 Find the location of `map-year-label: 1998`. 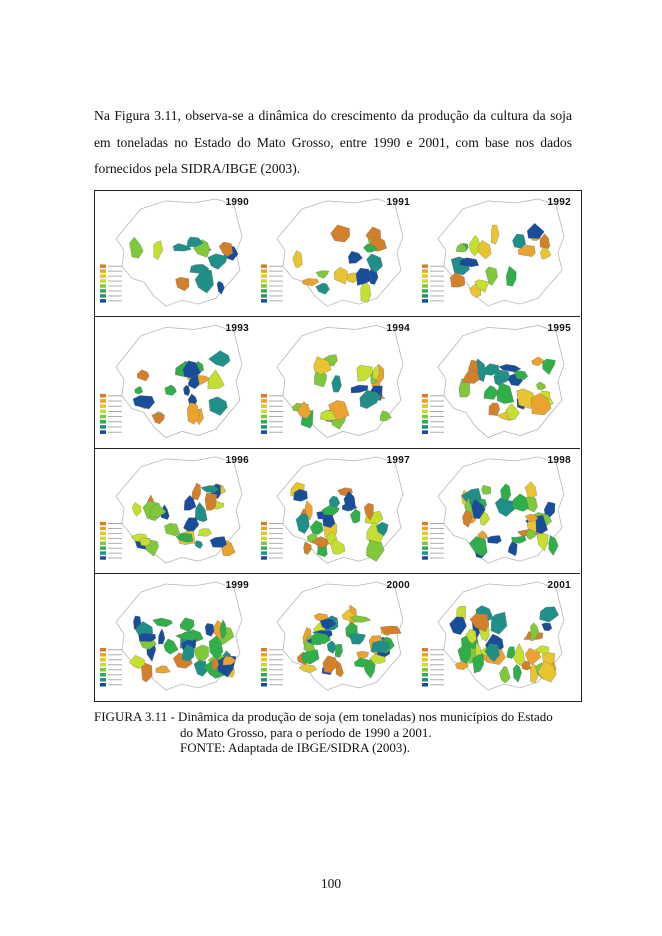

map-year-label: 1998 is located at coordinates (559, 460).